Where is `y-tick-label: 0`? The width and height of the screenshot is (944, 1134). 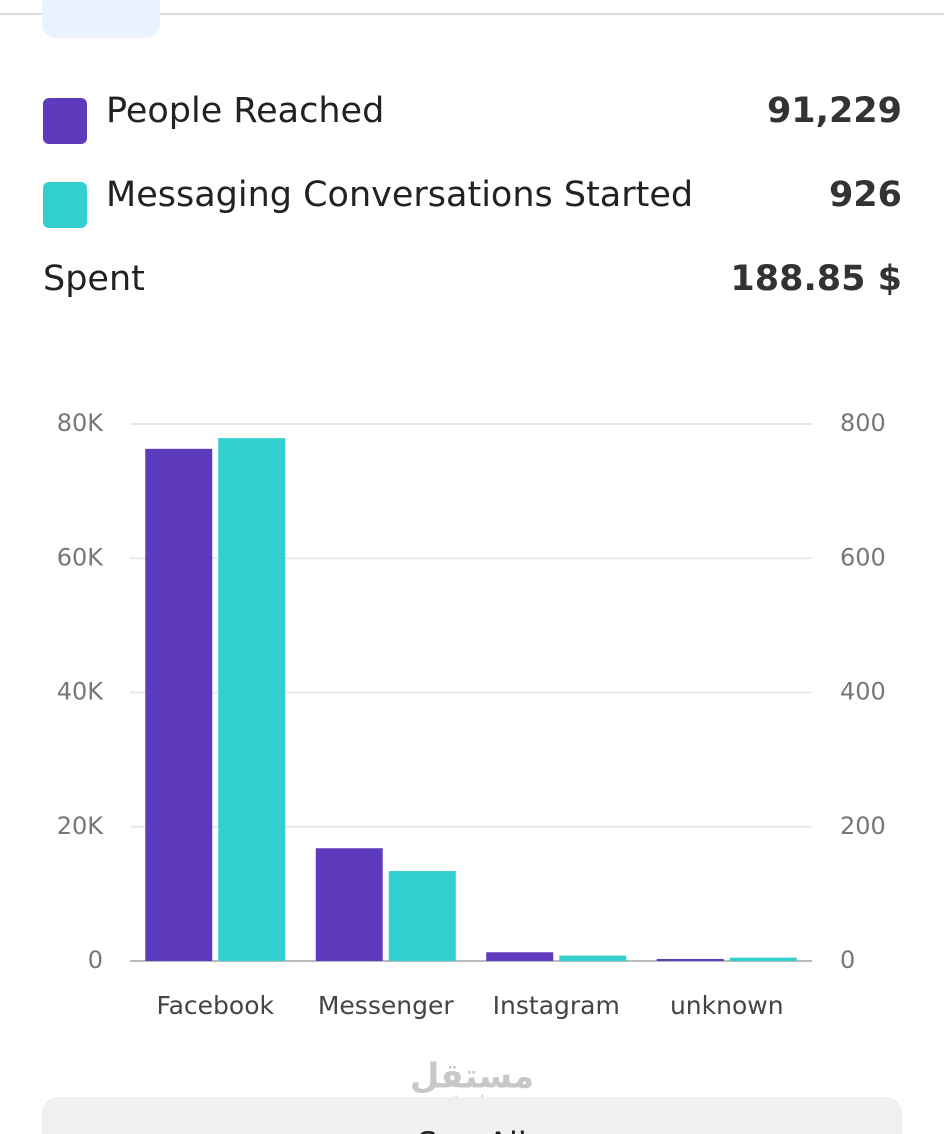
y-tick-label: 0 is located at coordinates (95, 960).